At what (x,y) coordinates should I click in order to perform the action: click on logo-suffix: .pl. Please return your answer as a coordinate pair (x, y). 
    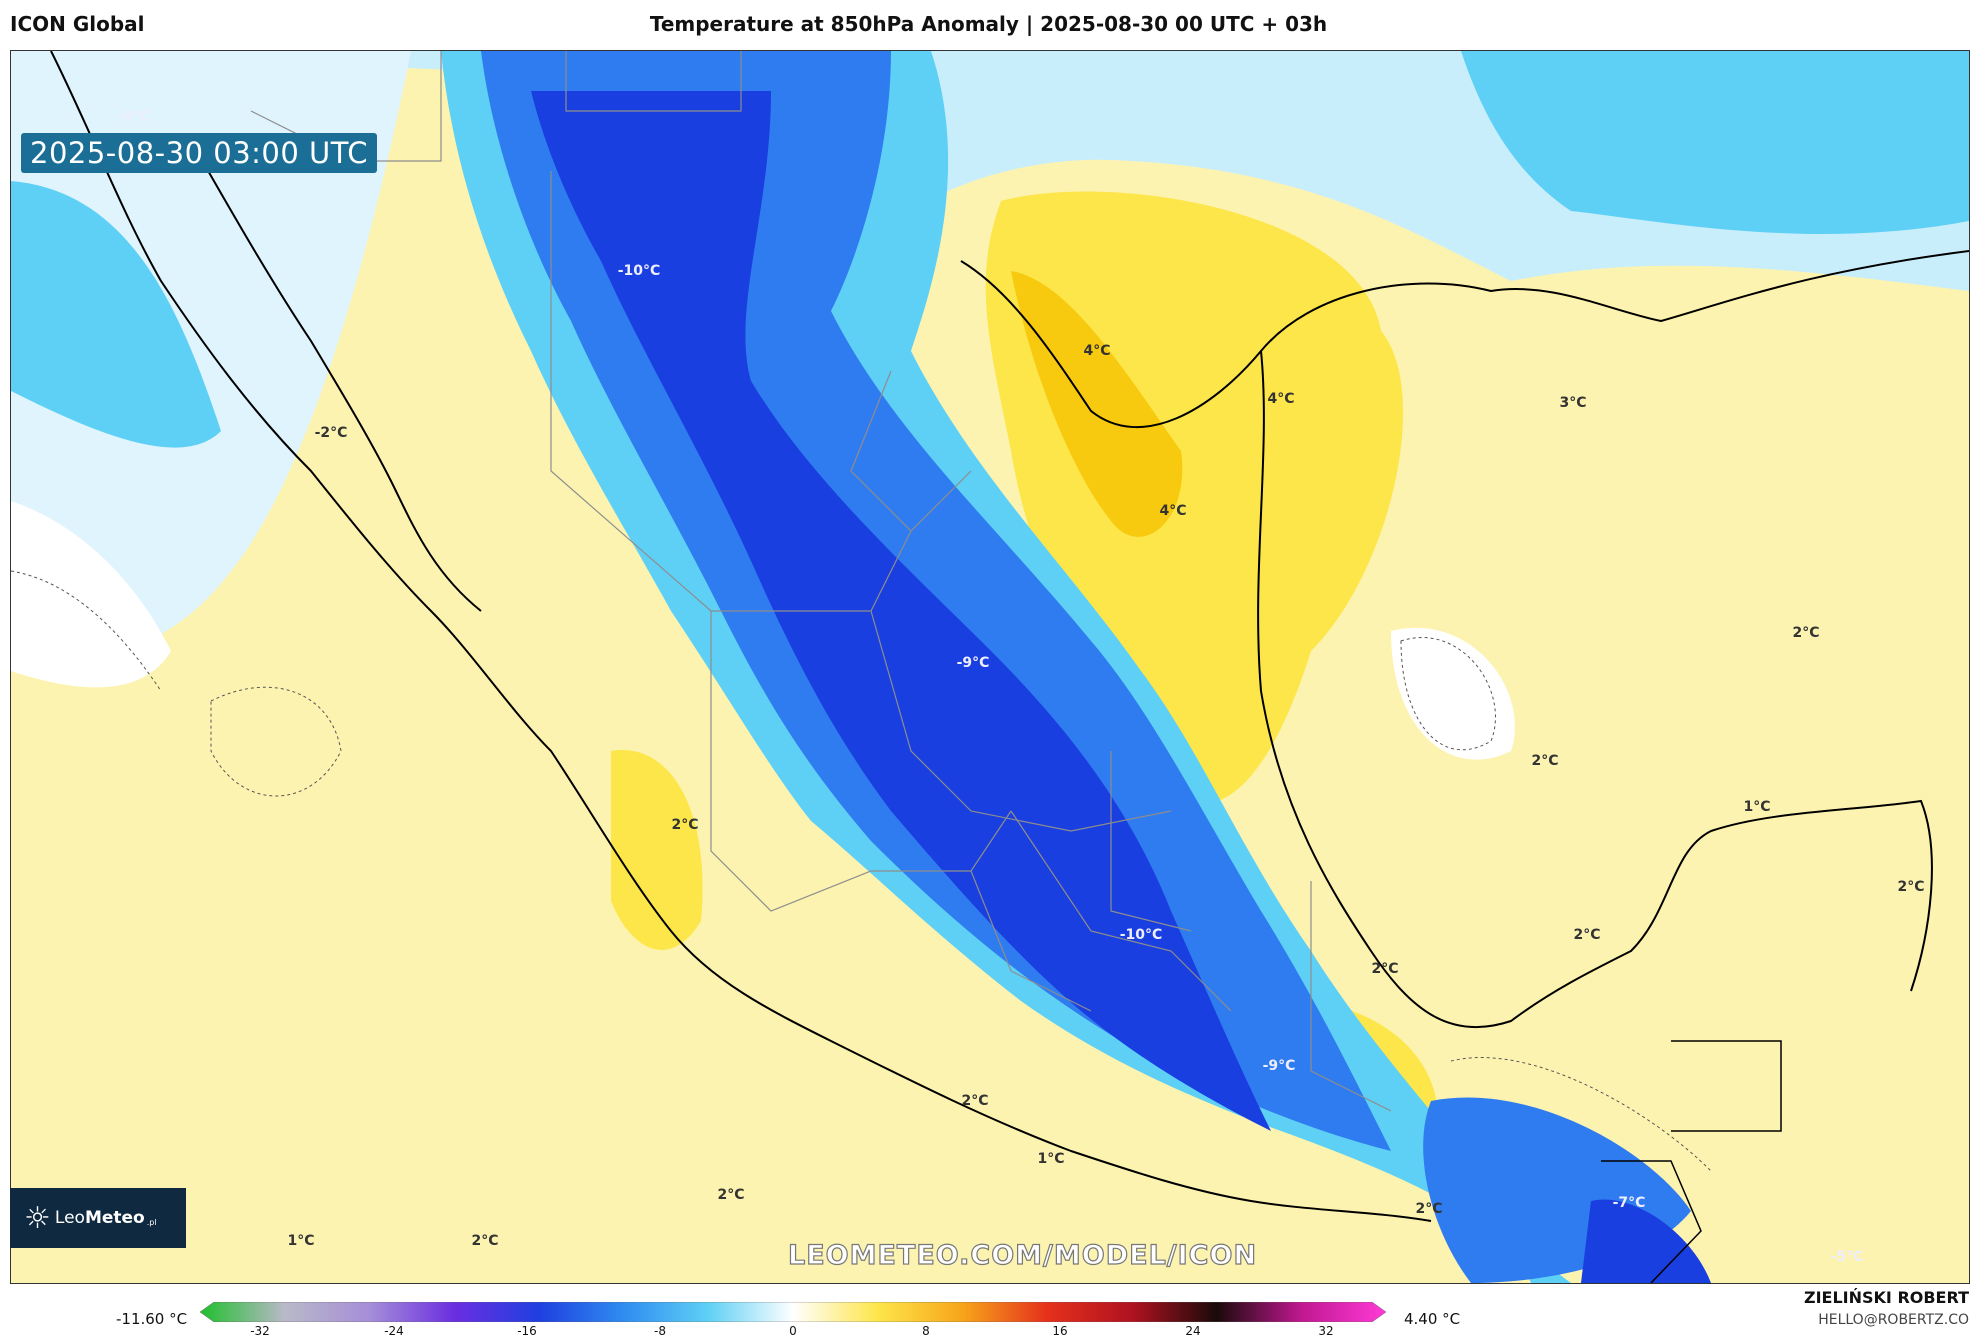
    Looking at the image, I should click on (151, 1222).